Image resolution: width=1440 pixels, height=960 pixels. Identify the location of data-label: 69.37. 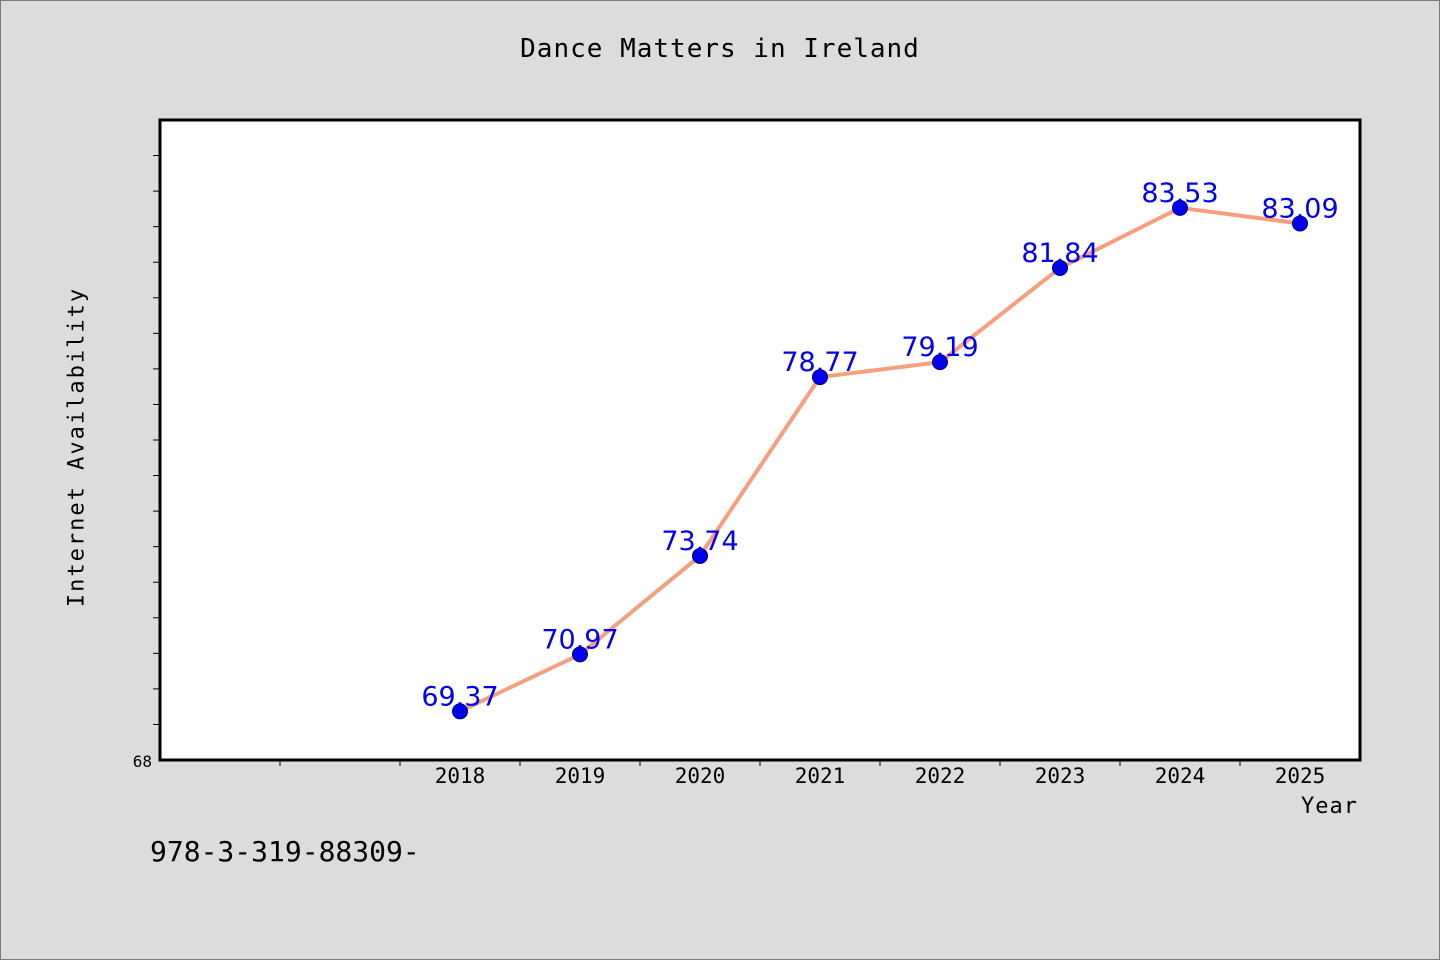
(459, 696).